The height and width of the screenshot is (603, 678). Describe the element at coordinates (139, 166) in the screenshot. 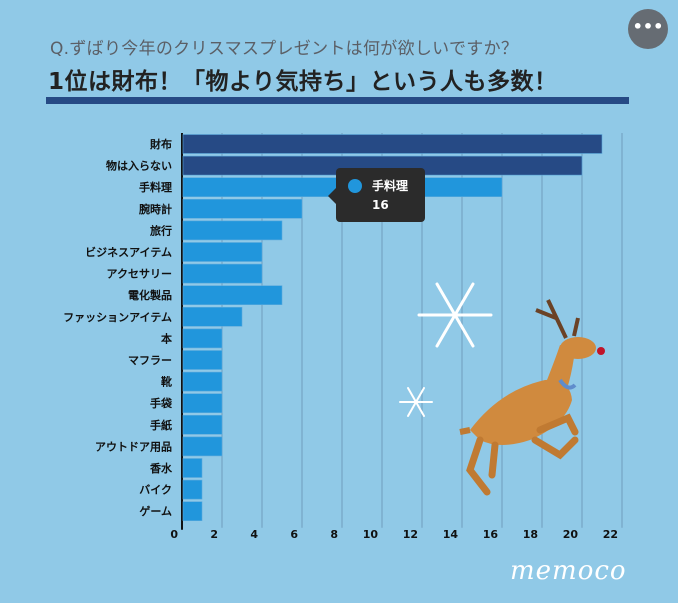

I see `category-label: 物は入らない` at that location.